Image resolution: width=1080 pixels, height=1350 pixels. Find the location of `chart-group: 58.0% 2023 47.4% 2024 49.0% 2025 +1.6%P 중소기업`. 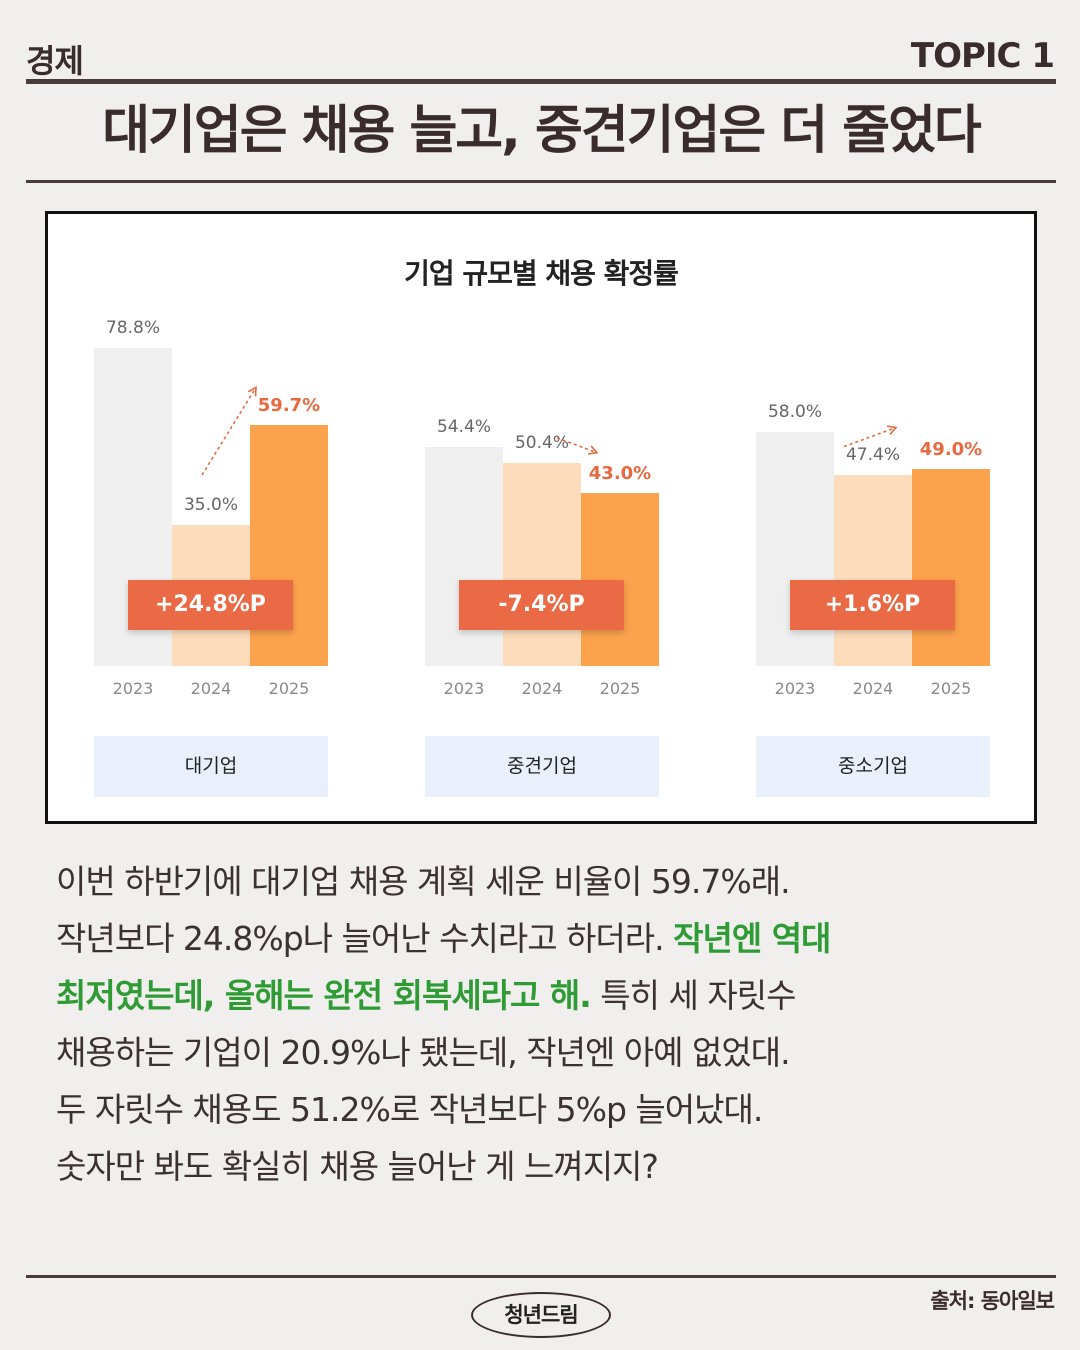

chart-group: 58.0% 2023 47.4% 2024 49.0% 2025 +1.6%P 중소기업 is located at coordinates (873, 517).